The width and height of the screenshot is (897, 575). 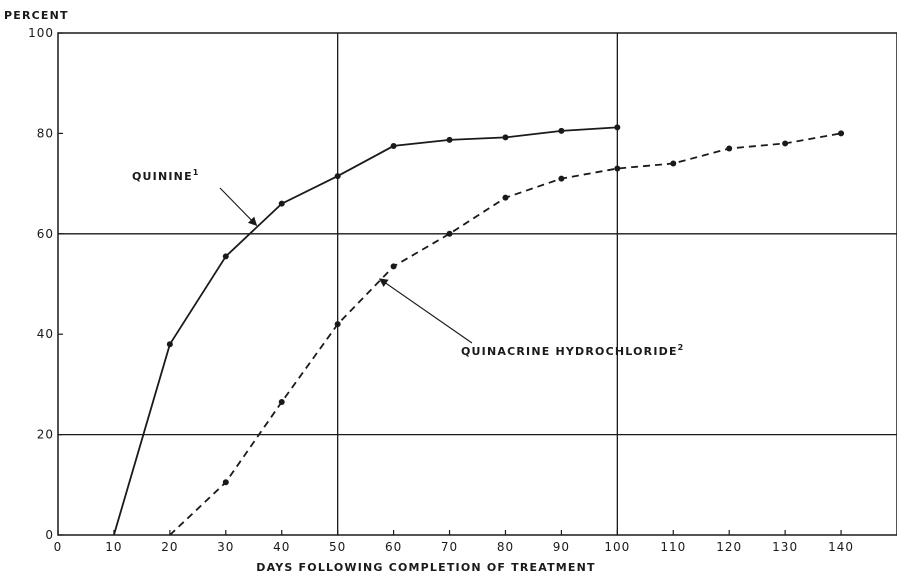 I want to click on x-ticks: 0 10 20 30 40 50 60 70 80 90 100 110 120 130 140, so click(x=454, y=542).